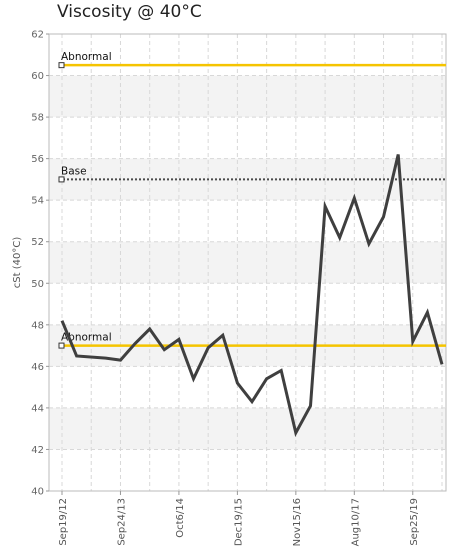 This screenshot has width=449, height=554. Describe the element at coordinates (414, 522) in the screenshot. I see `x-tick-label: Sep25/19` at that location.